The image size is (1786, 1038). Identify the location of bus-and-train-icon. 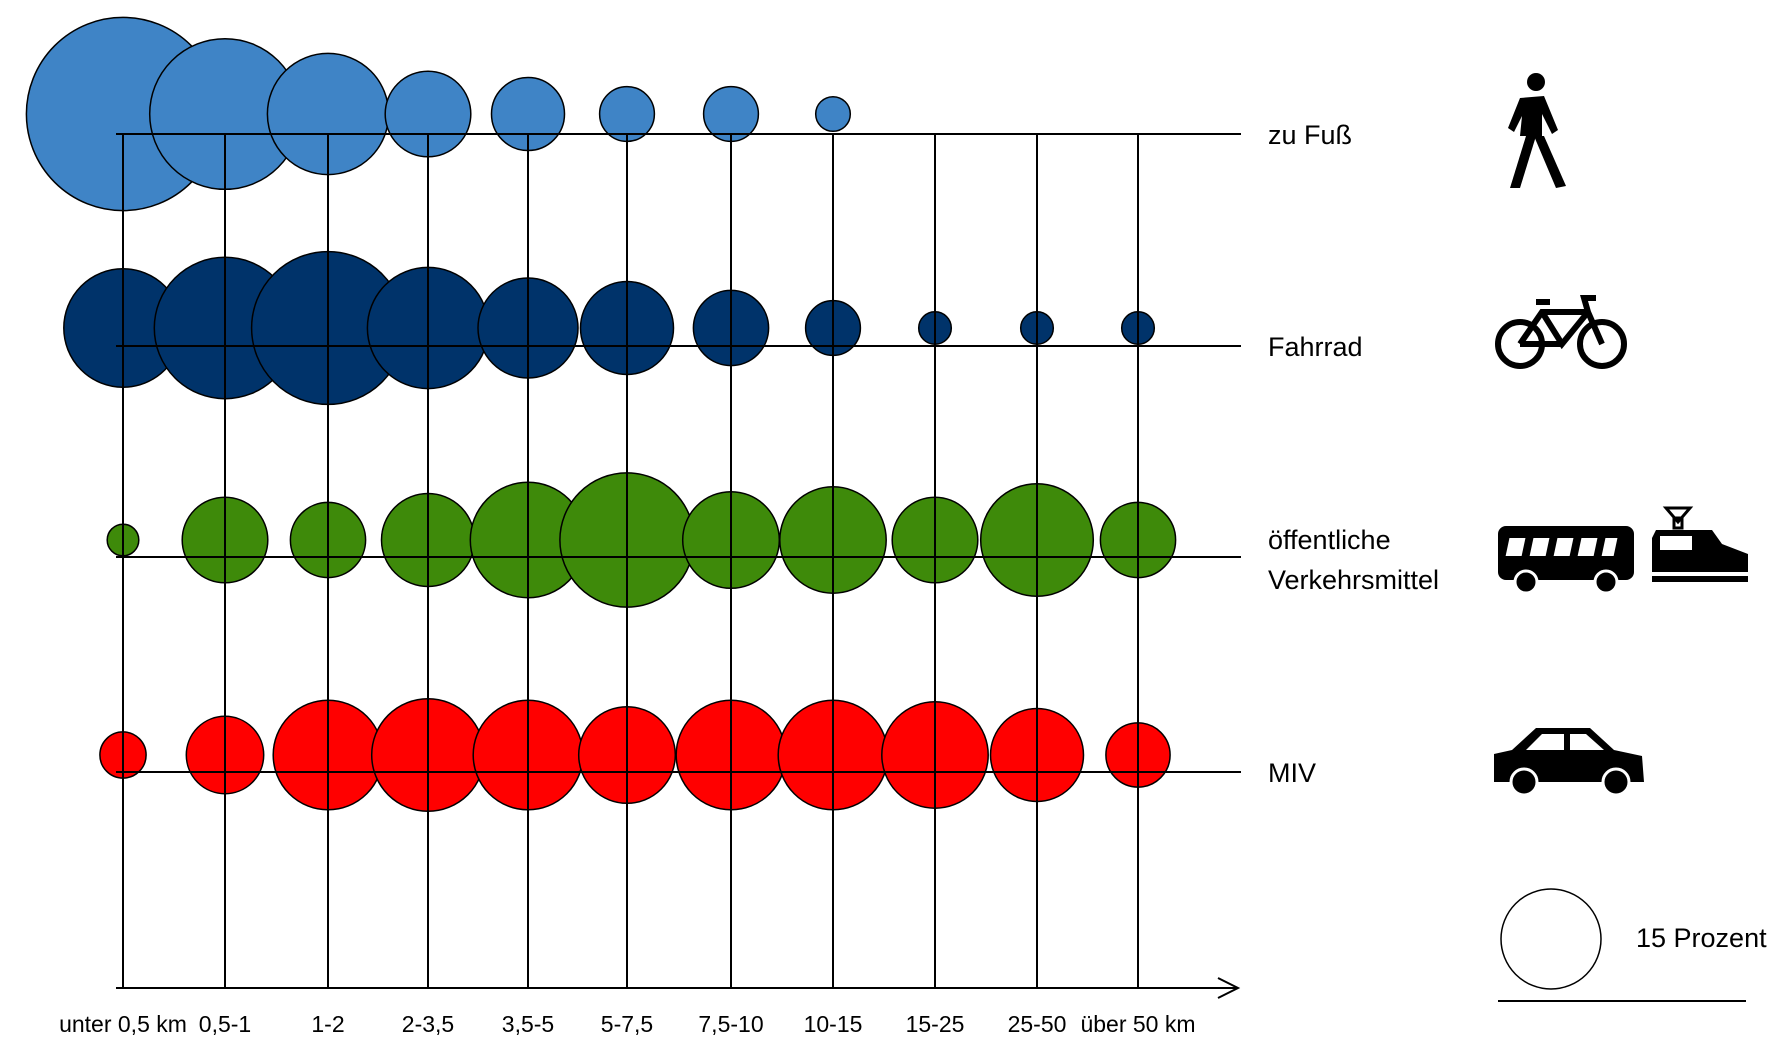
(1623, 550).